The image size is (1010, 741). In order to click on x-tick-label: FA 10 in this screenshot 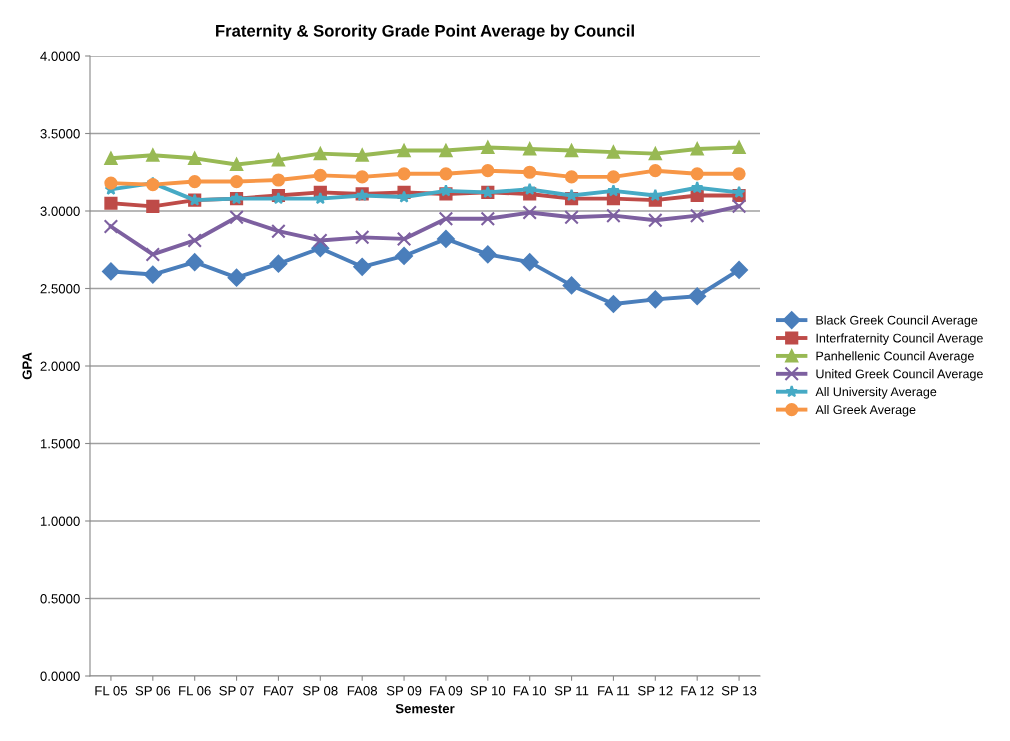, I will do `click(530, 691)`.